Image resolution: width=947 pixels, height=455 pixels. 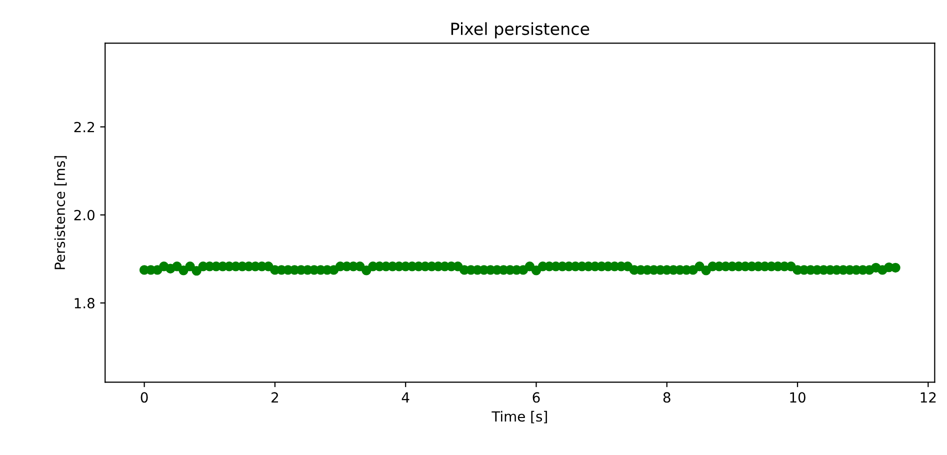 I want to click on x-axis-title: Time [s], so click(x=519, y=417).